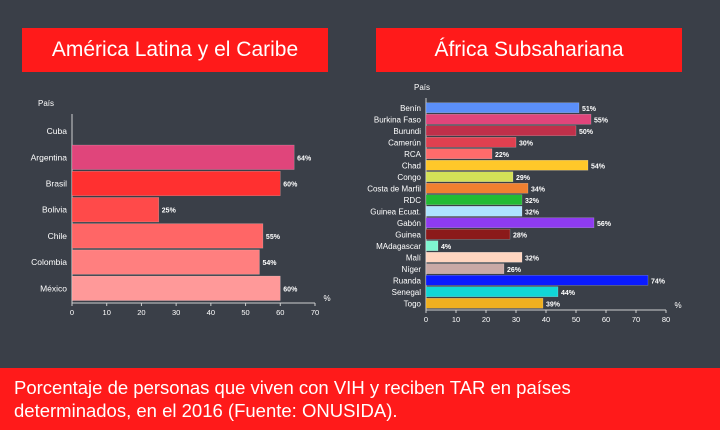 The width and height of the screenshot is (720, 430). I want to click on right-y-axis-title: País, so click(422, 87).